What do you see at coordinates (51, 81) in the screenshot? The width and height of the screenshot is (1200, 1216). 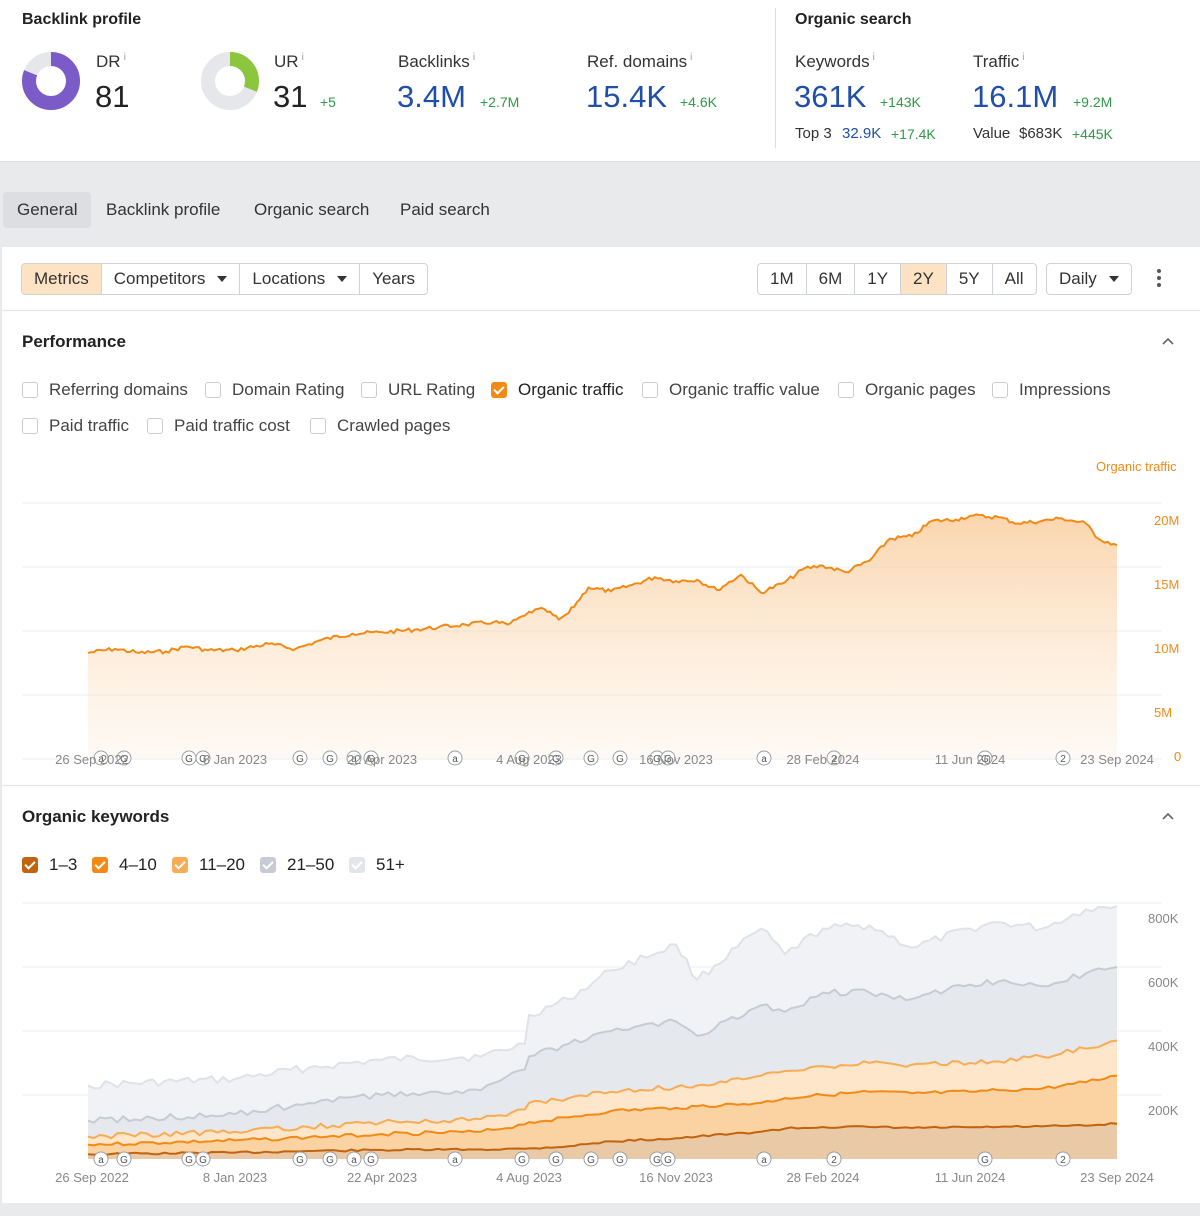 I see `dr-donut-chart` at bounding box center [51, 81].